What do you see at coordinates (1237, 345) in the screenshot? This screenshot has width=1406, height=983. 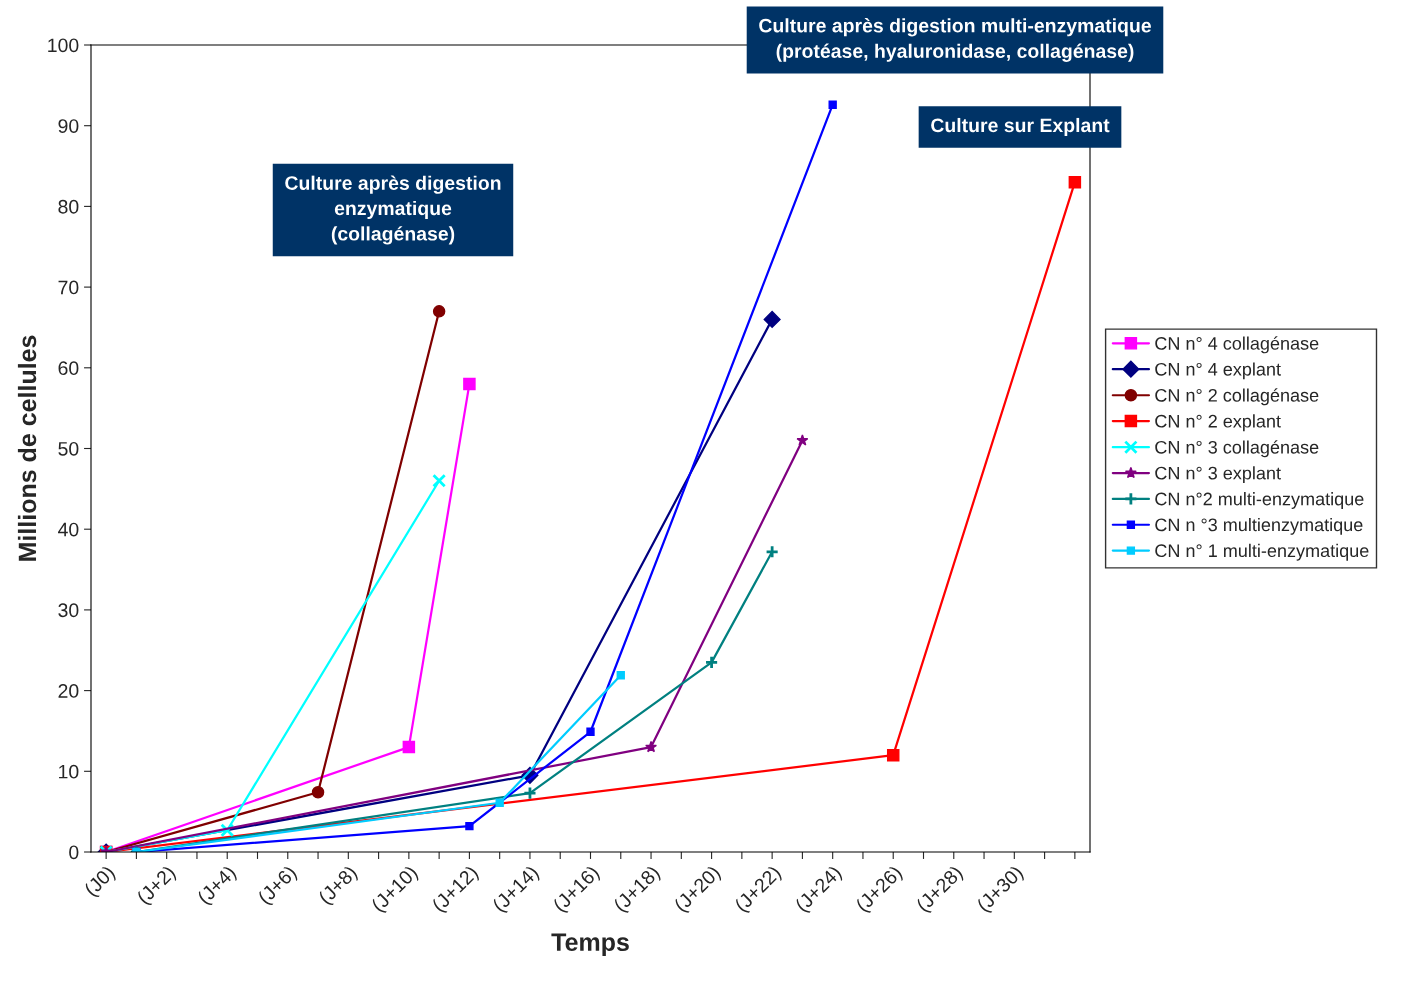 I see `legend-label: CN n° 4 collagénase` at bounding box center [1237, 345].